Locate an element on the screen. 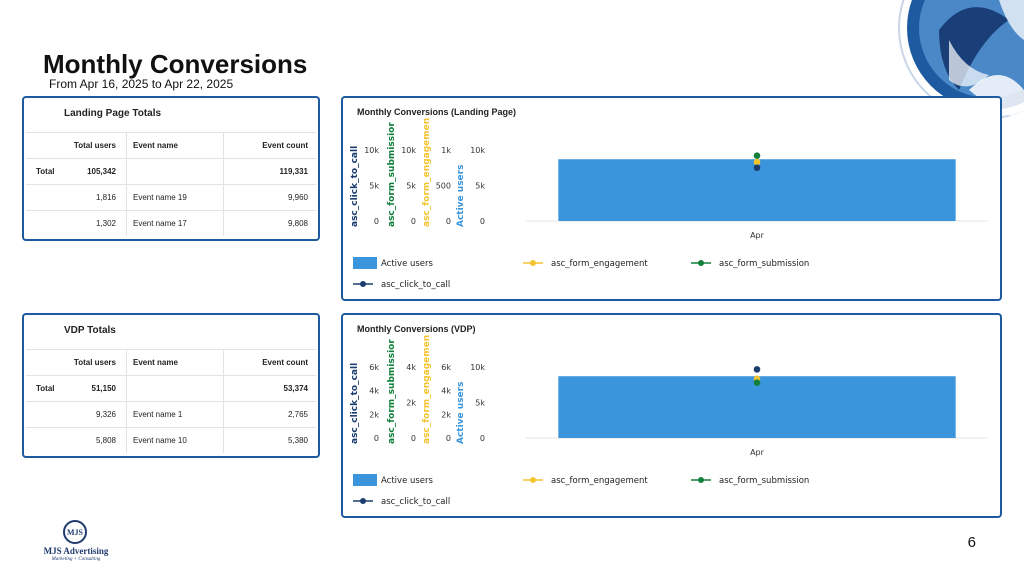 The height and width of the screenshot is (578, 1024). total-users-value: 51,150 is located at coordinates (103, 388).